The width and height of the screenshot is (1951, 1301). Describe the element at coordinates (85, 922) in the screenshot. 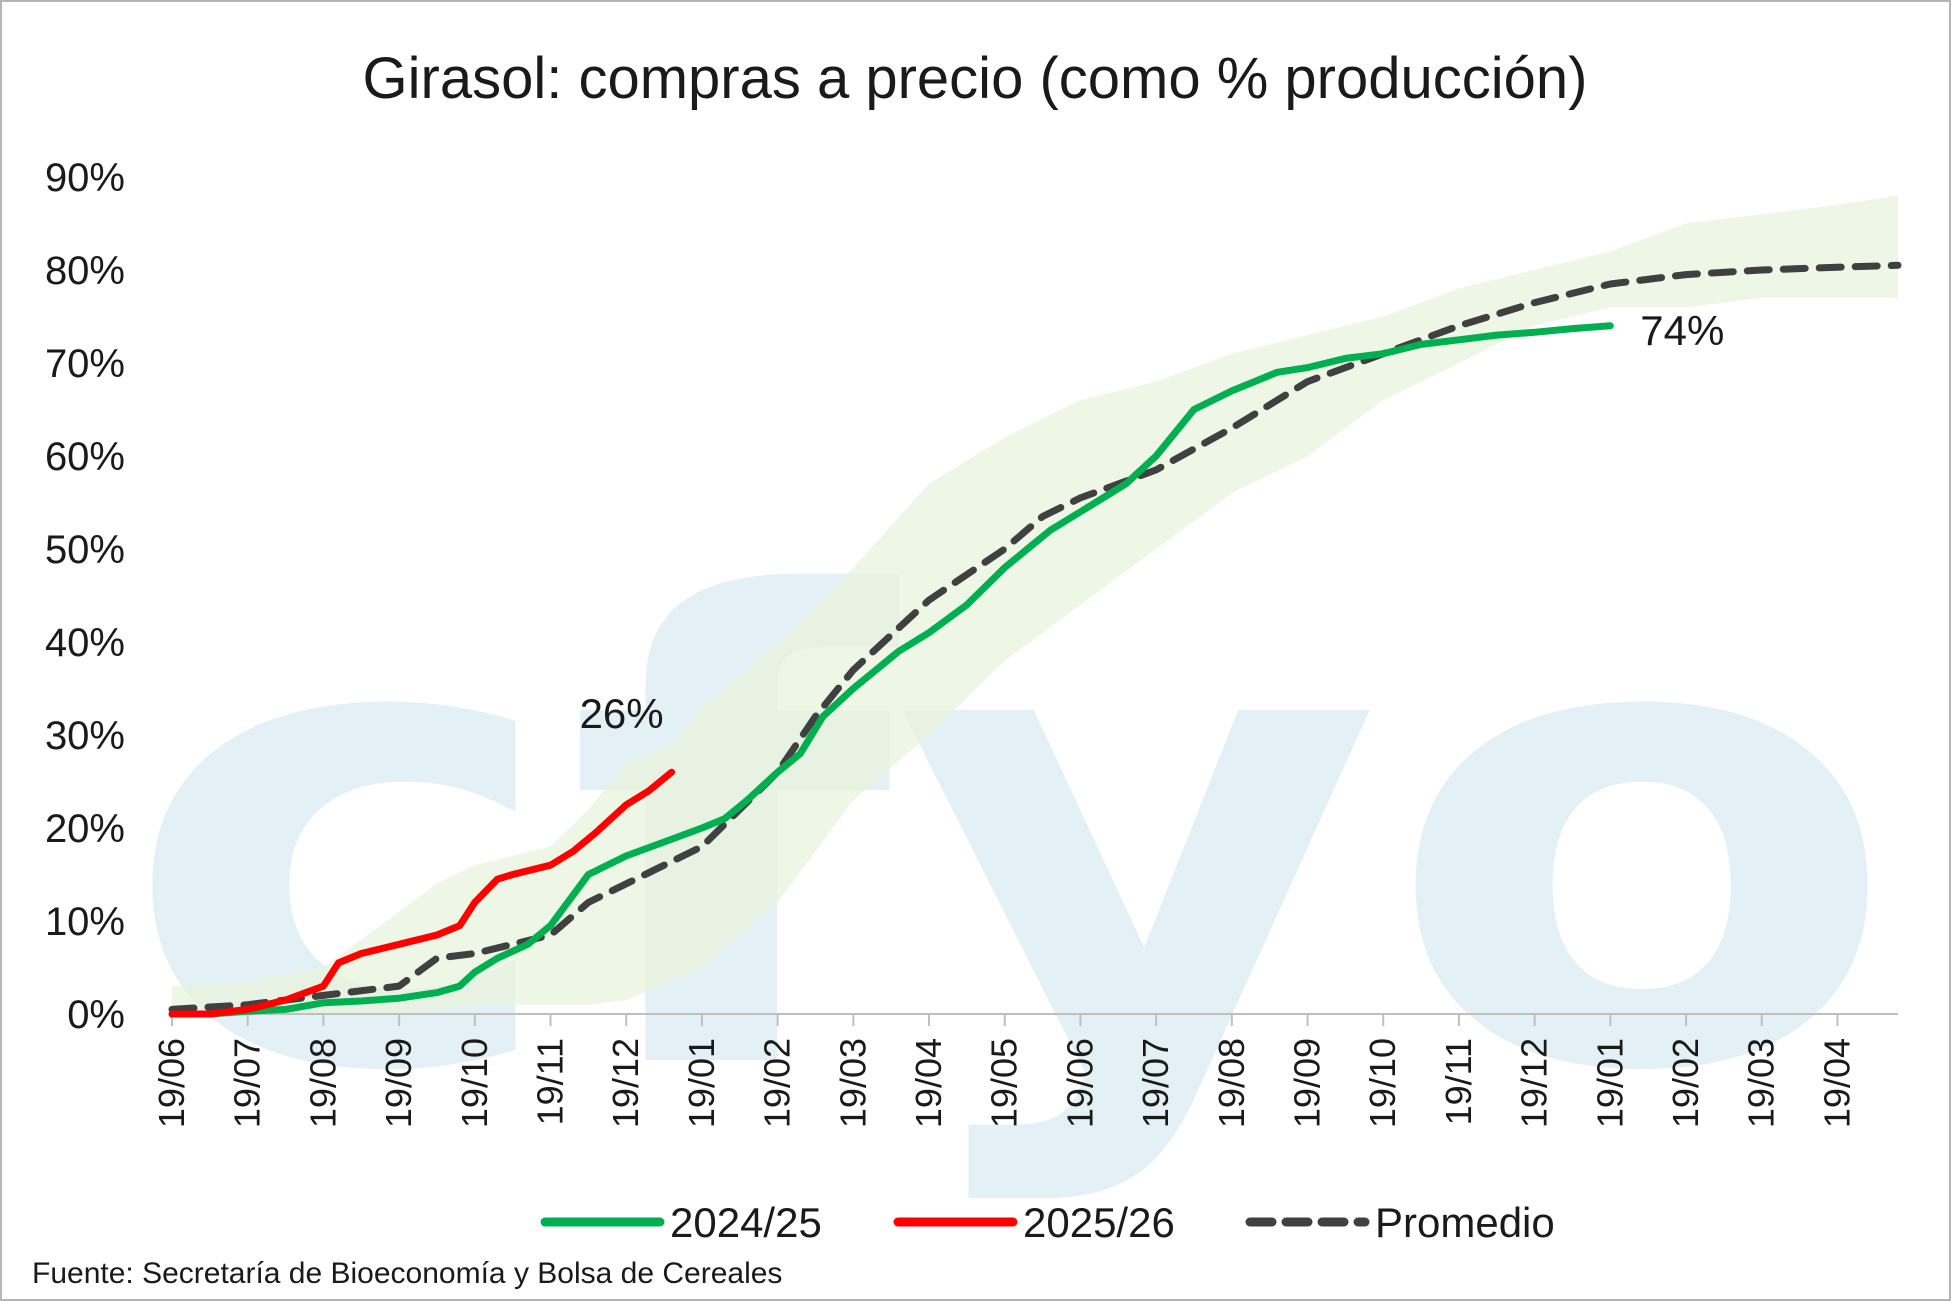

I see `y-tick-label: 10%` at that location.